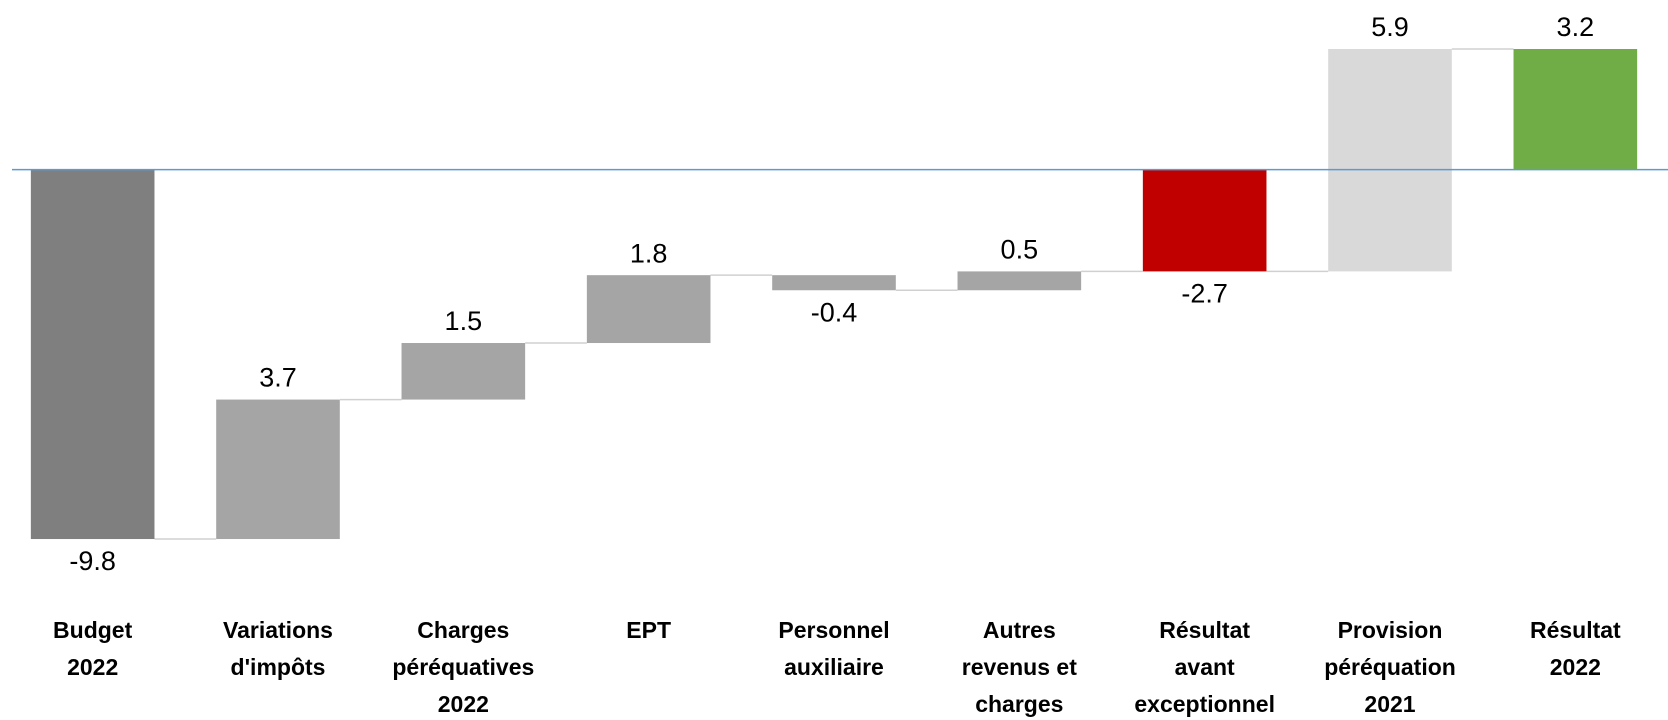  I want to click on x-tick-label: charges, so click(1019, 704).